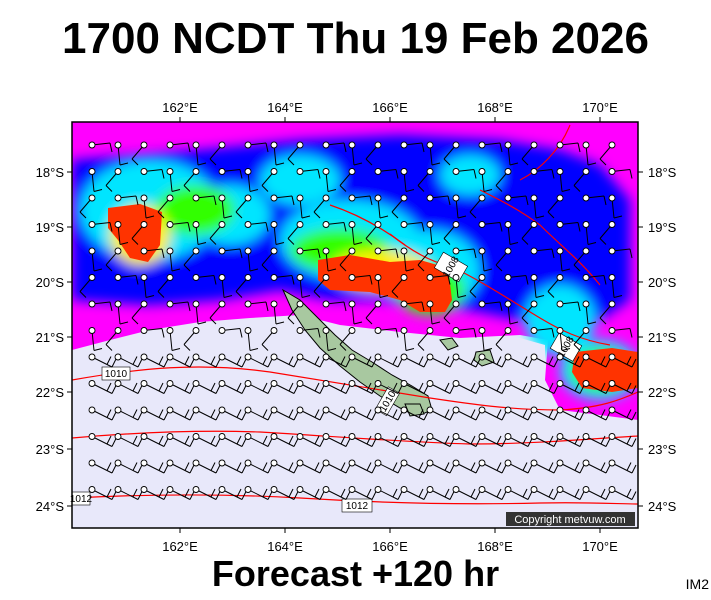 The image size is (711, 600). I want to click on isobar-label-1010: 1010, so click(116, 374).